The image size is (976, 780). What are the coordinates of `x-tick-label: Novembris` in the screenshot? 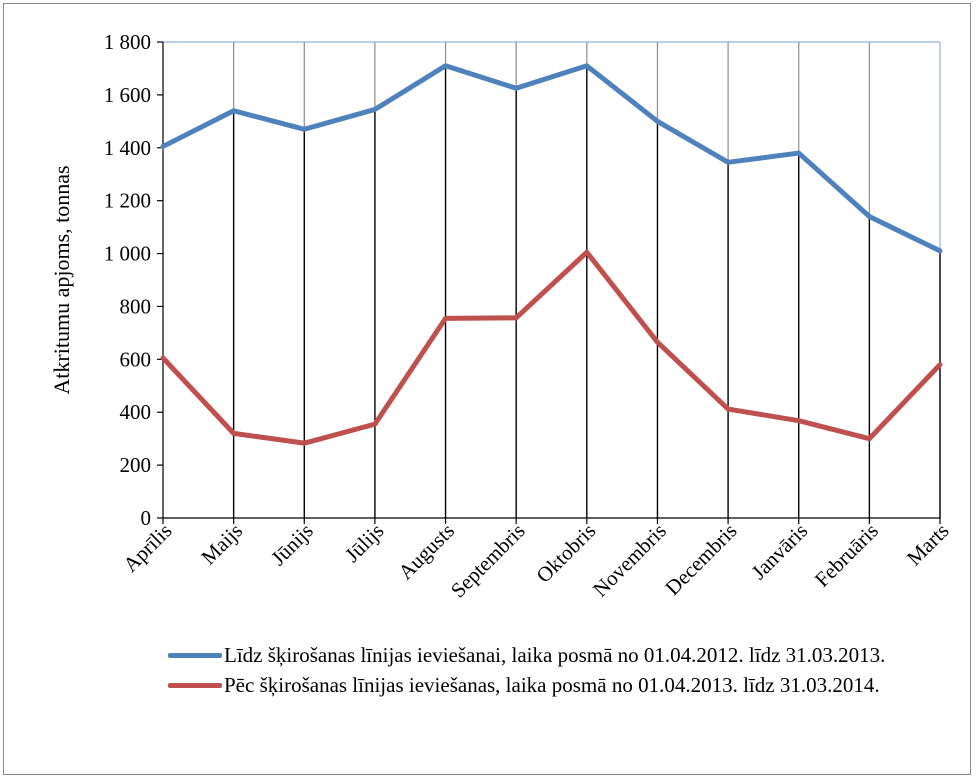 It's located at (629, 560).